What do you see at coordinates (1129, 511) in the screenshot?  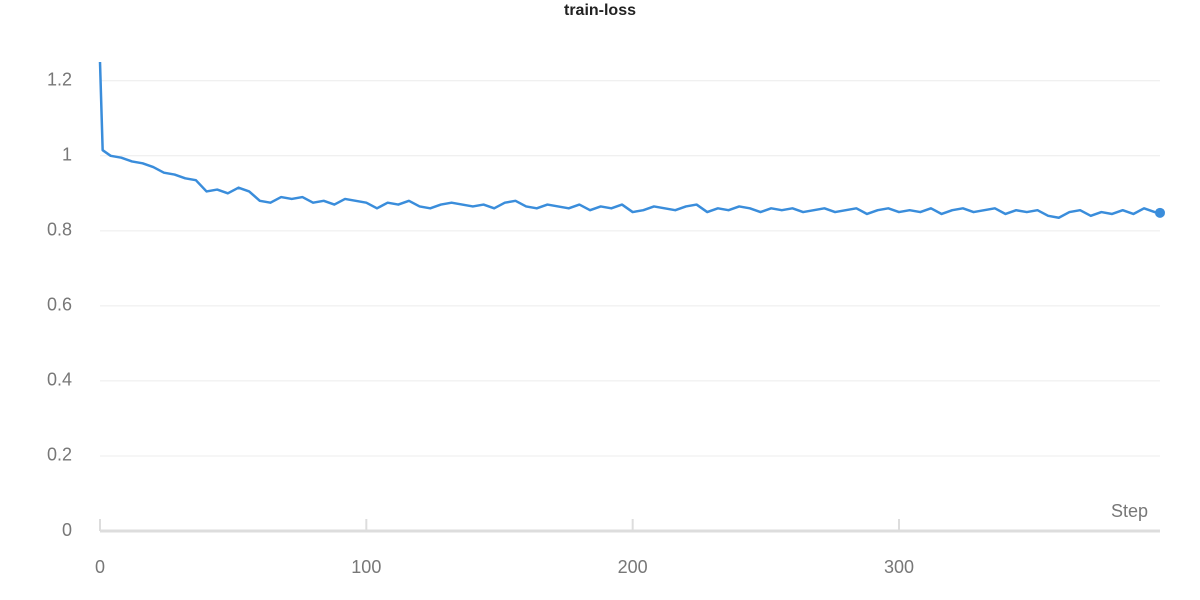 I see `x-axis-label: Step` at bounding box center [1129, 511].